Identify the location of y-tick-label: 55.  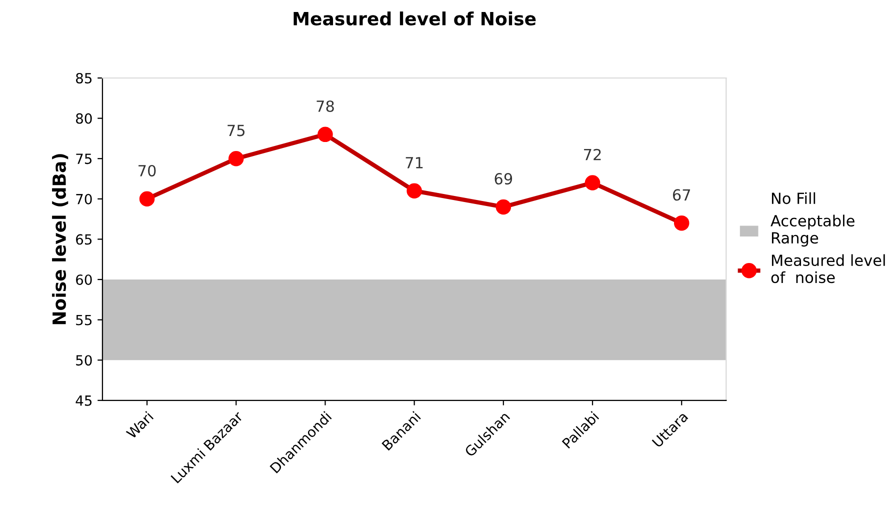
(84, 320).